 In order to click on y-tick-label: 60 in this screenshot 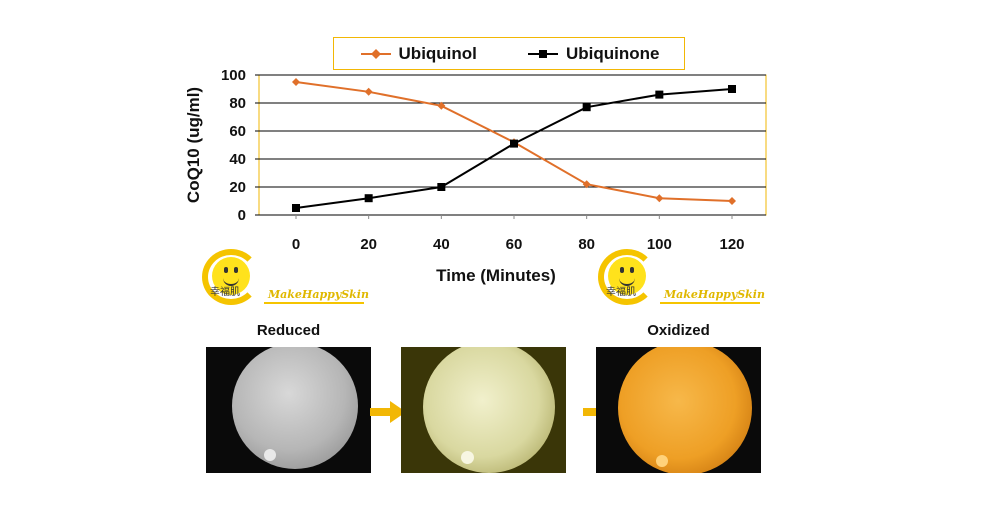, I will do `click(237, 131)`.